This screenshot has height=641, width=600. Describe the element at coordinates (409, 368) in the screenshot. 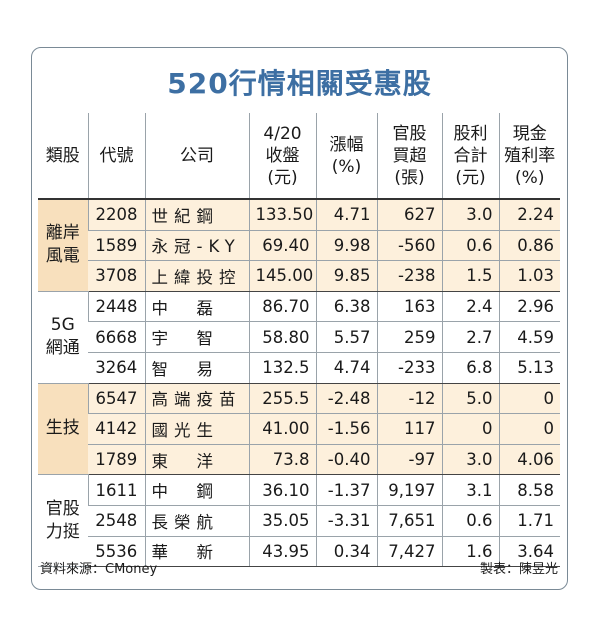

I see `gov-net-buy: -233` at that location.